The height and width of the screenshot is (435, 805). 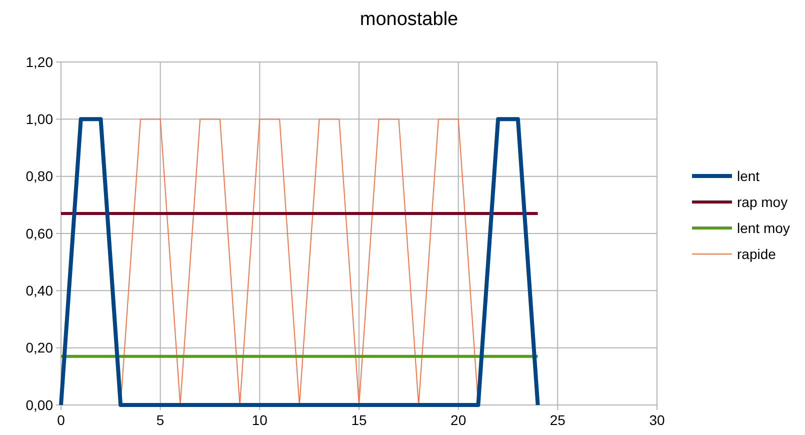 What do you see at coordinates (40, 233) in the screenshot?
I see `y-tick-label: 0,60` at bounding box center [40, 233].